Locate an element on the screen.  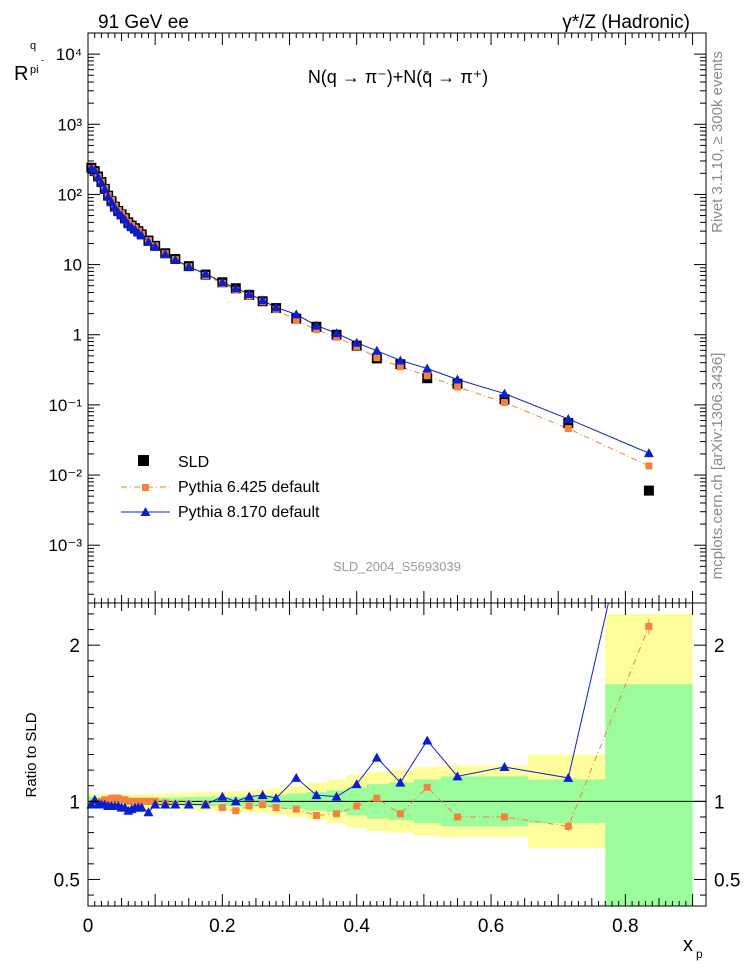
ratio-y-tick-label: 0.5 is located at coordinates (67, 880).